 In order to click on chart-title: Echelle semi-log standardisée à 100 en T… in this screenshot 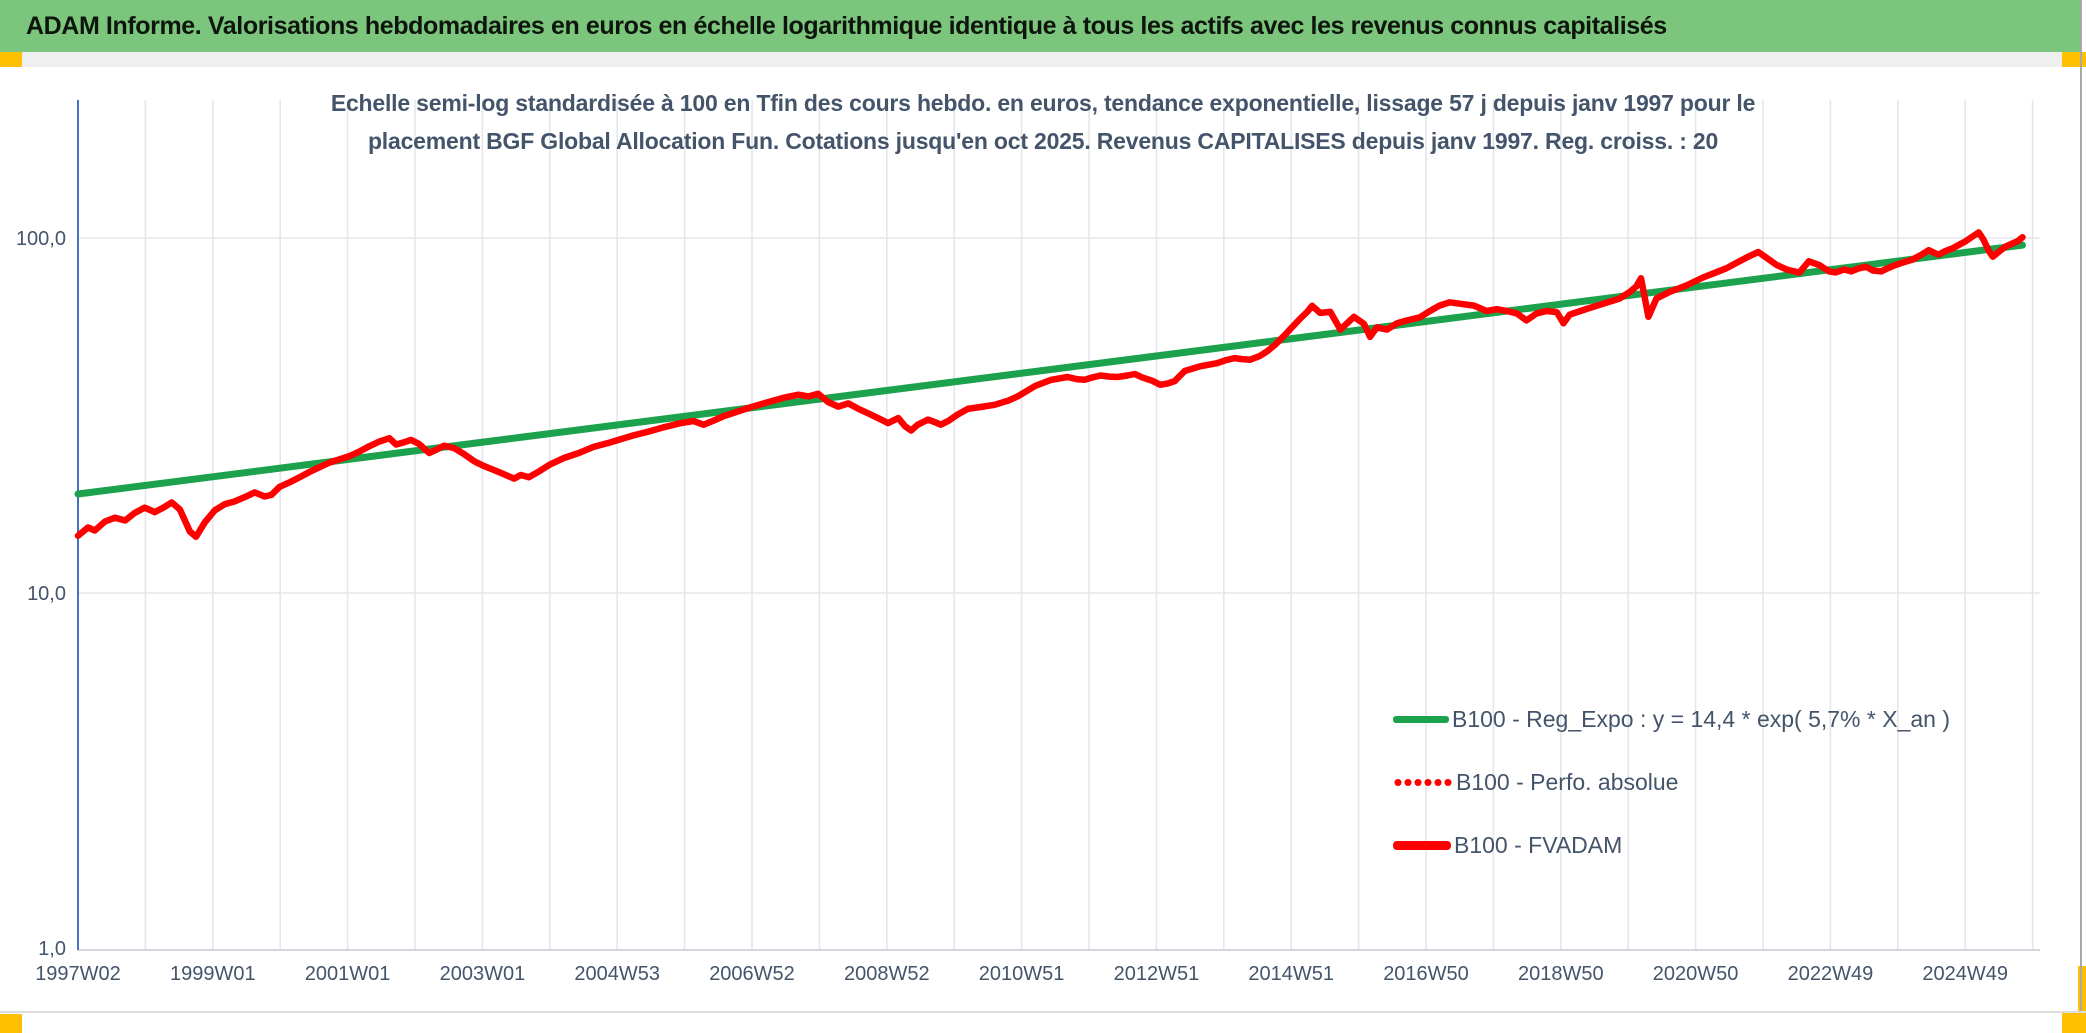, I will do `click(1043, 122)`.